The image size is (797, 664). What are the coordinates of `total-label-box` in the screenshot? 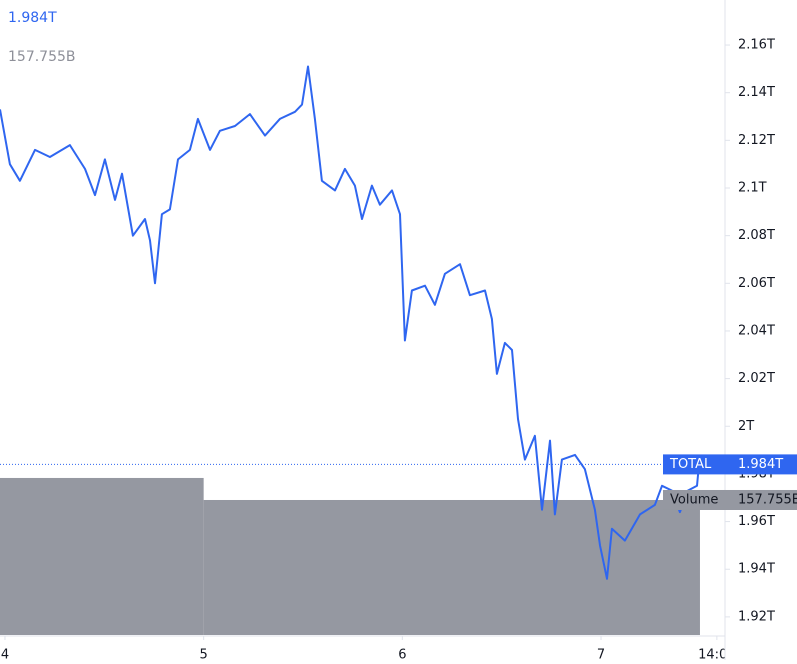 It's located at (730, 464).